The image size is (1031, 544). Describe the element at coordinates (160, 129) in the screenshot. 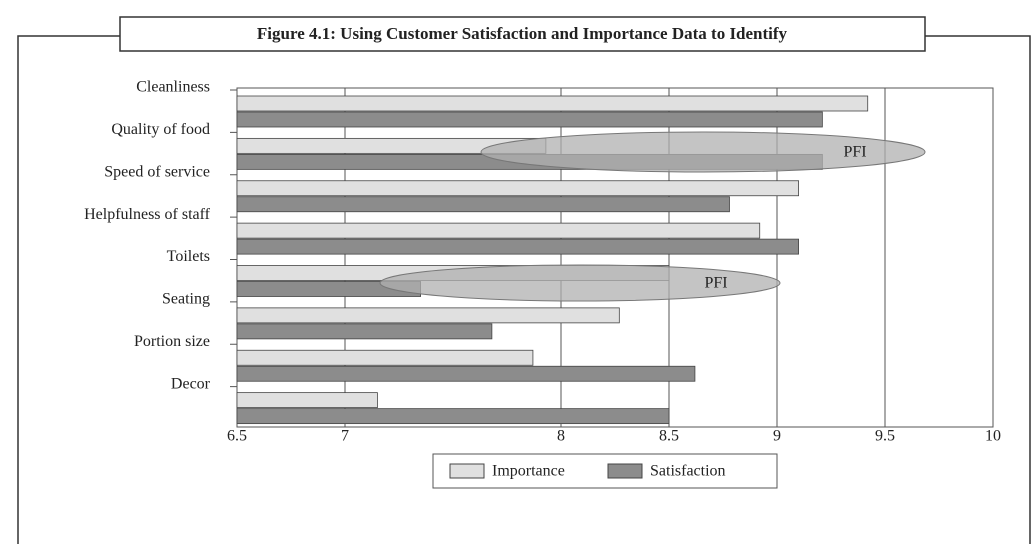

I see `y-tick-label: Quality of food` at that location.